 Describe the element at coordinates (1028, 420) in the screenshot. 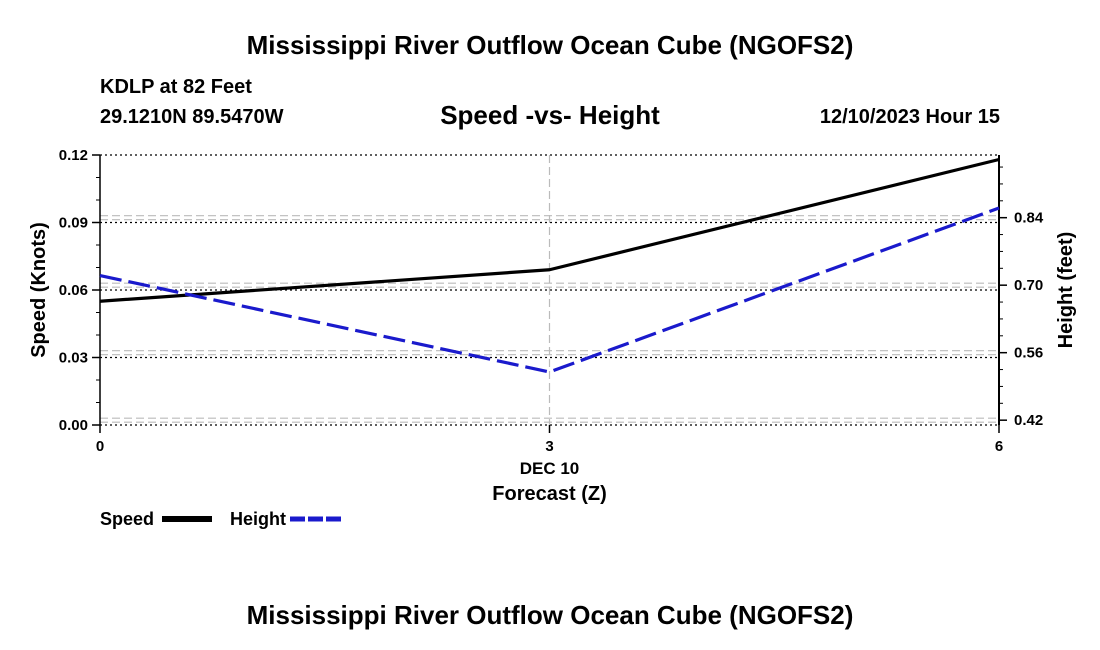

I see `right-tick-label-0: 0.42` at that location.